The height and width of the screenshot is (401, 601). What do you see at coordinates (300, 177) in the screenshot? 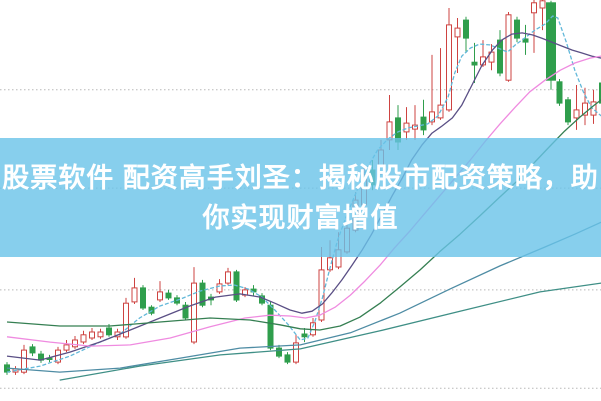
I see `headline-line-1: 股票软件 配资高手刘圣：揭秘股市配资策略，助` at bounding box center [300, 177].